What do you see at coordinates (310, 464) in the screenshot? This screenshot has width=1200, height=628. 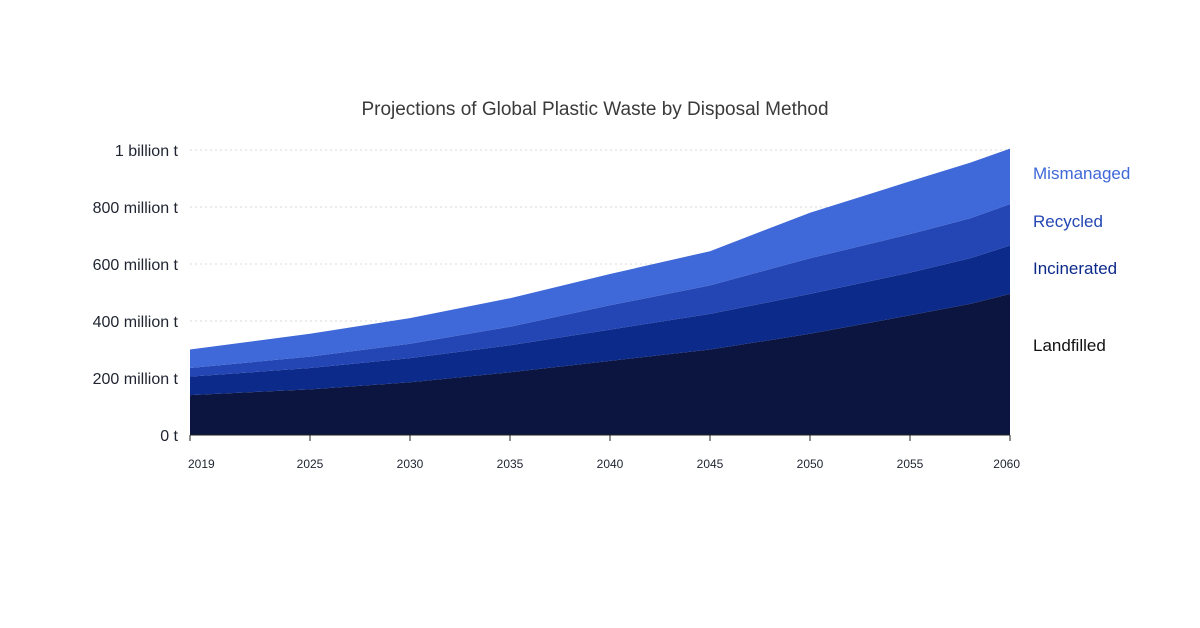 I see `x-tick-label: 2025` at bounding box center [310, 464].